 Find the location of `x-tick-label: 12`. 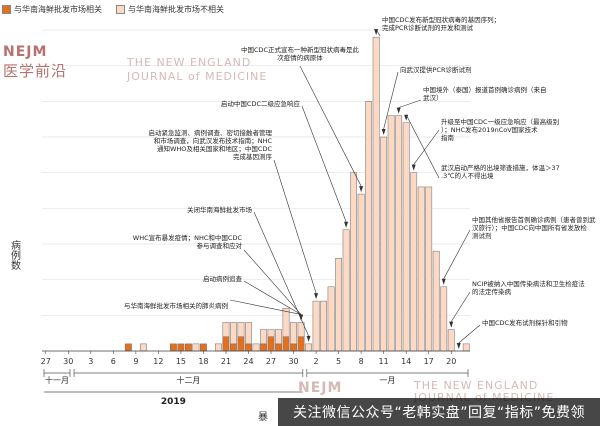

x-tick-label: 12 is located at coordinates (158, 361).